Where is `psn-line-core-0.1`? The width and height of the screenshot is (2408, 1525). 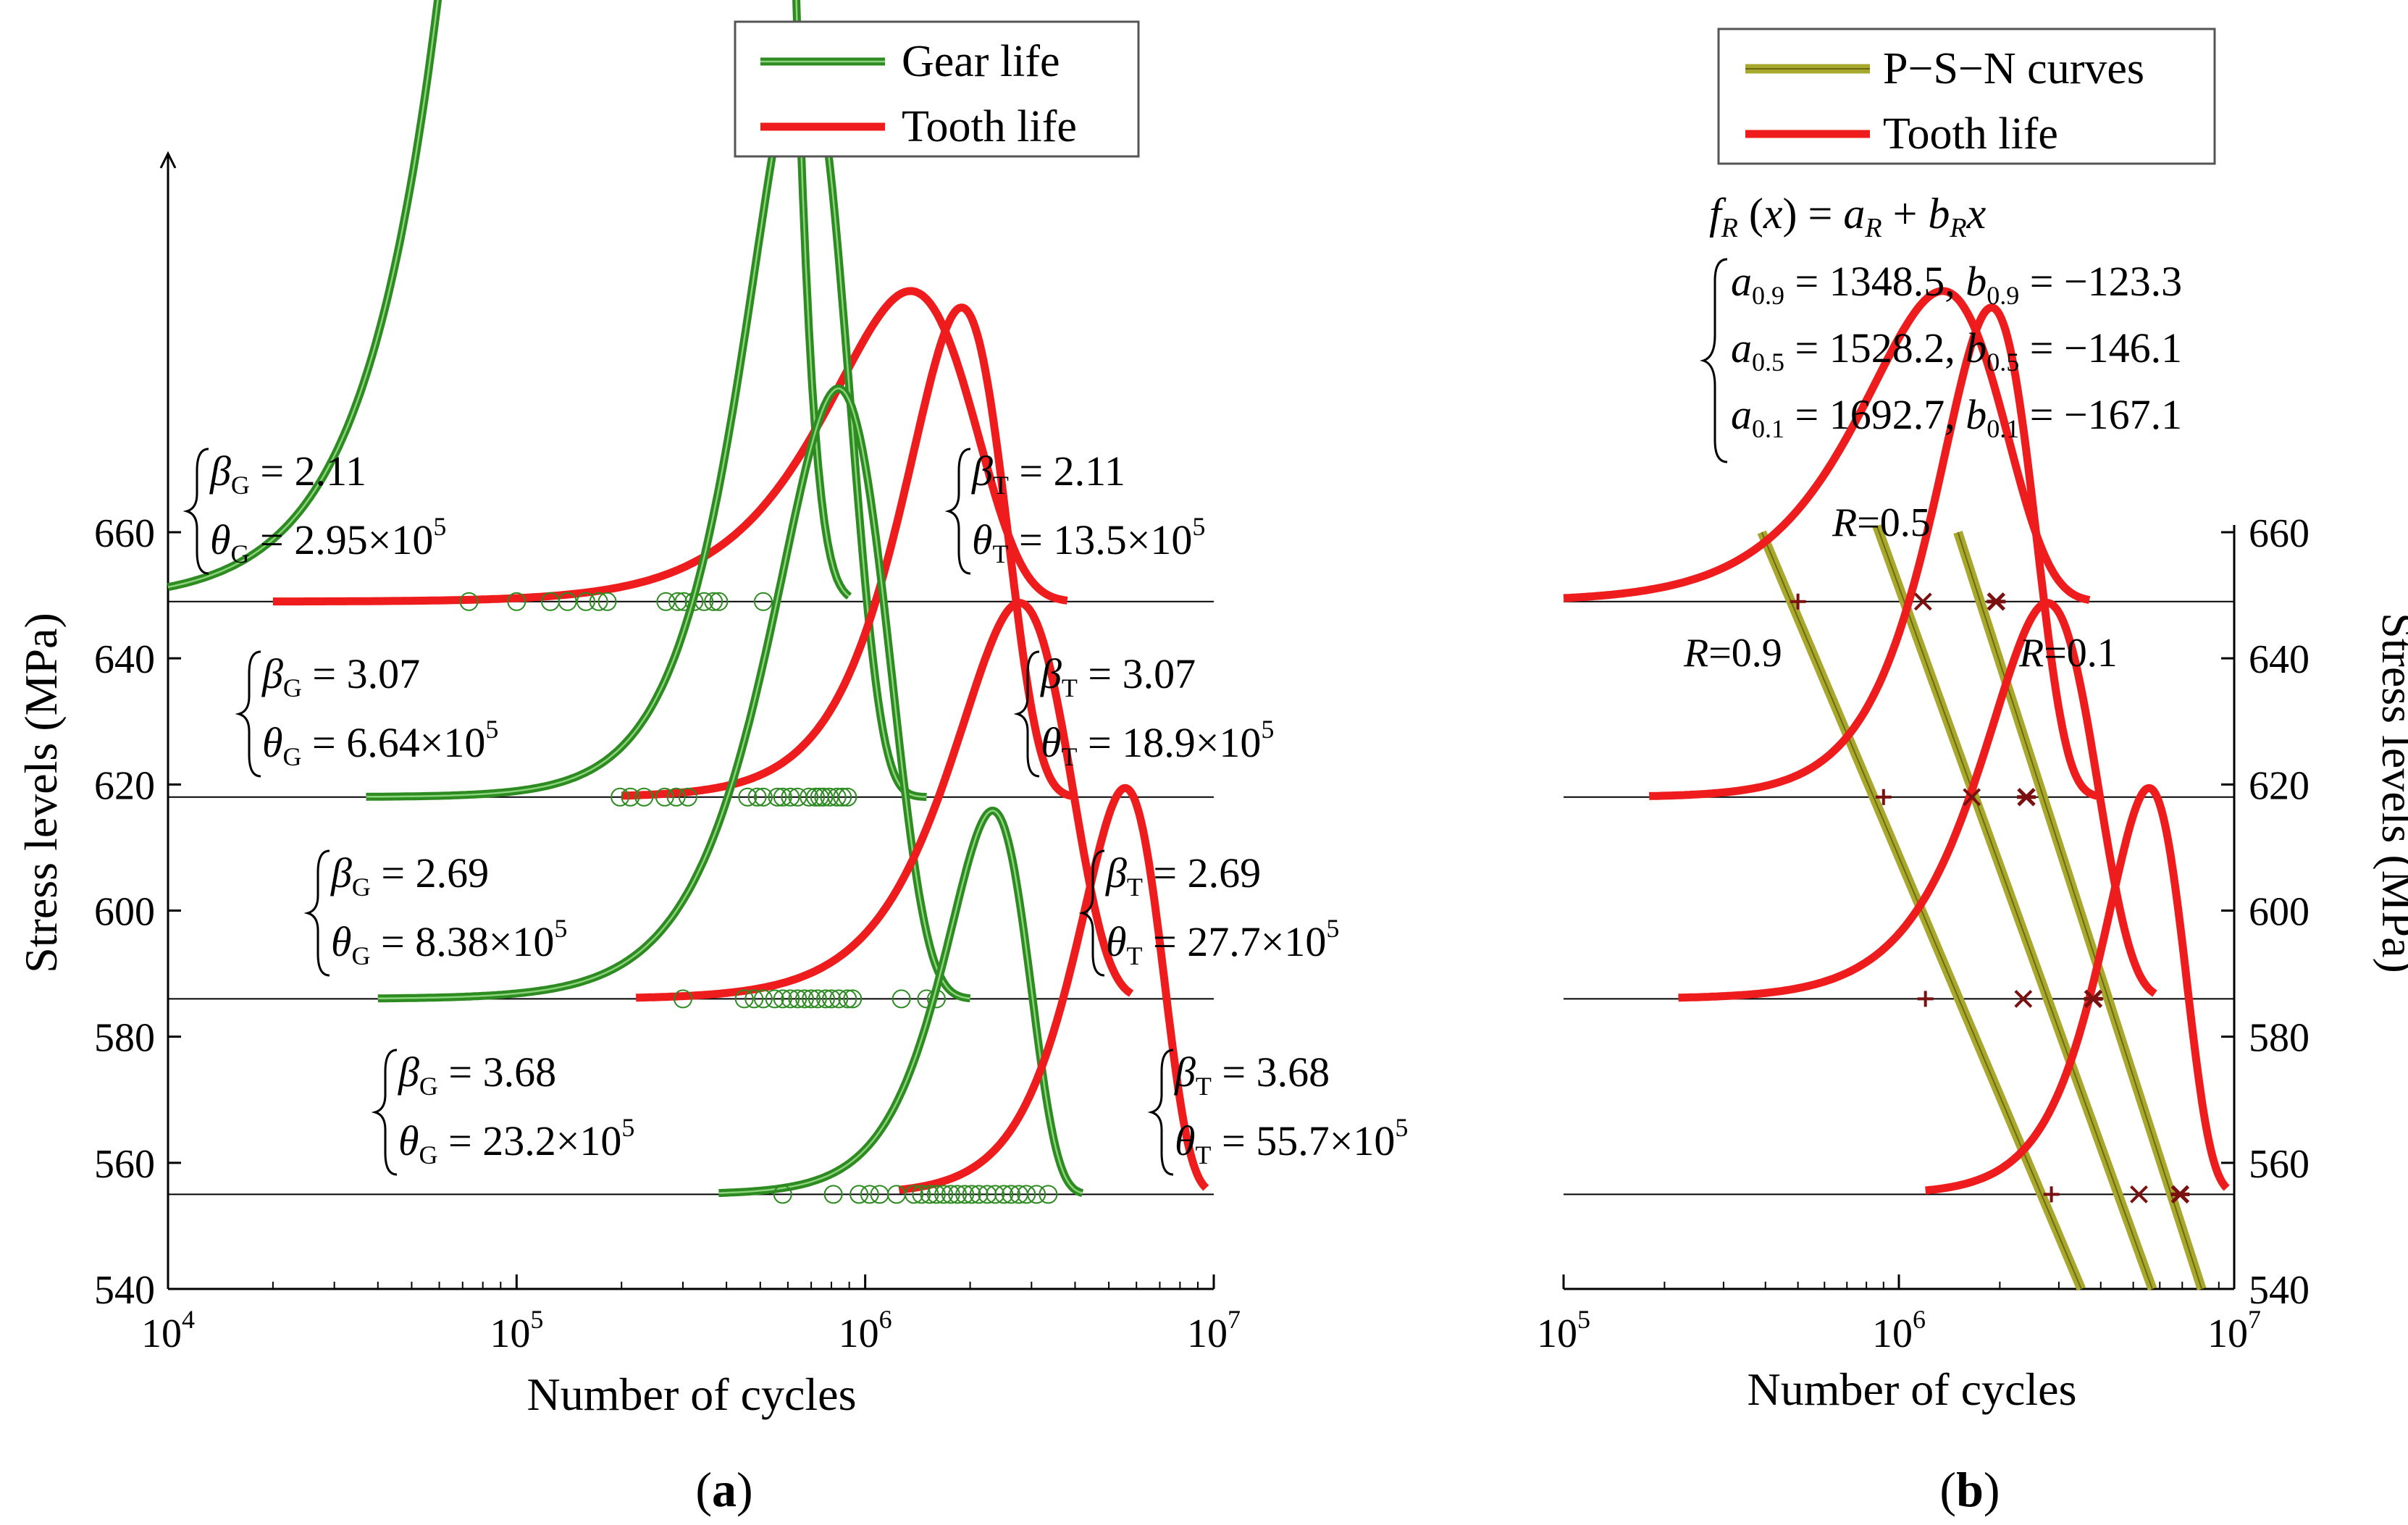 psn-line-core-0.1 is located at coordinates (2080, 911).